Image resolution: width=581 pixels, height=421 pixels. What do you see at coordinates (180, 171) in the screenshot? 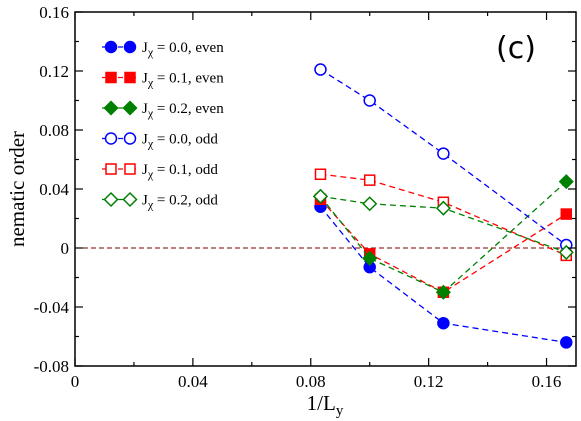
I see `legend-label: Jχ = 0.1, odd` at bounding box center [180, 171].